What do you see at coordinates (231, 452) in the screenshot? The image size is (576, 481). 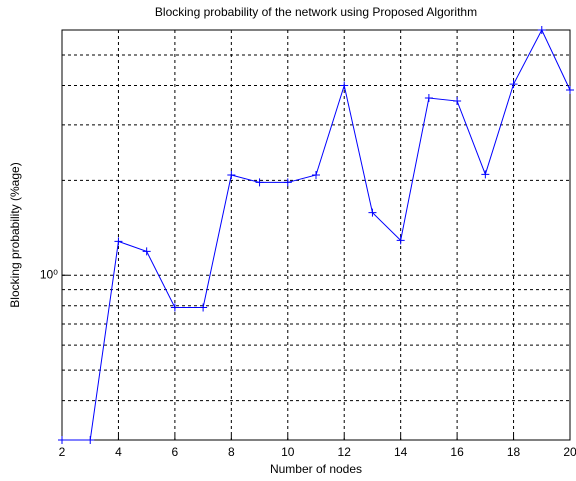 I see `x-tick-label: 8` at bounding box center [231, 452].